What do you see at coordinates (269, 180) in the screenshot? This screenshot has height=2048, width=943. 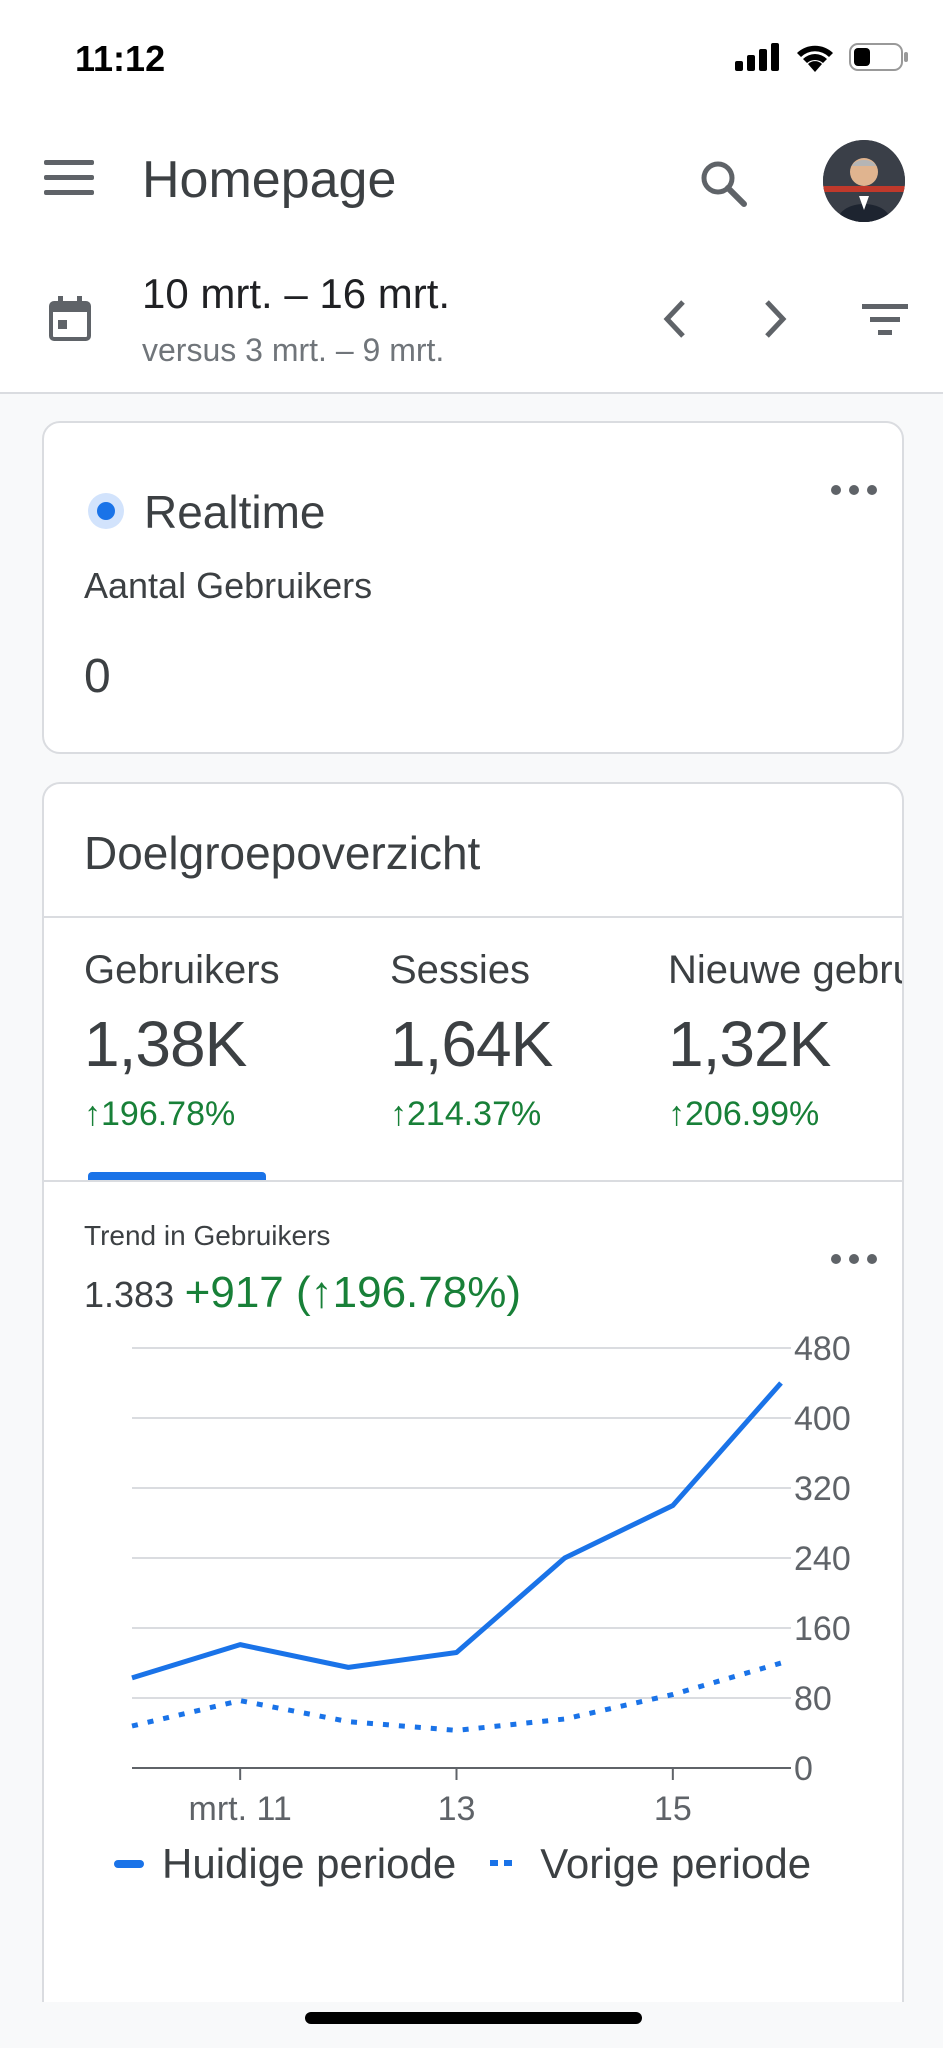 I see `page-title: Homepage` at bounding box center [269, 180].